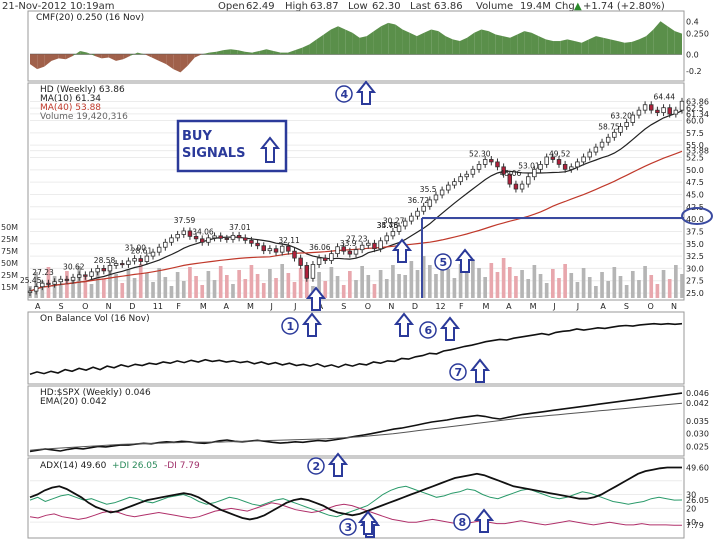 The height and width of the screenshot is (540, 720). What do you see at coordinates (31, 280) in the screenshot?
I see `price-label: 25.45` at bounding box center [31, 280].